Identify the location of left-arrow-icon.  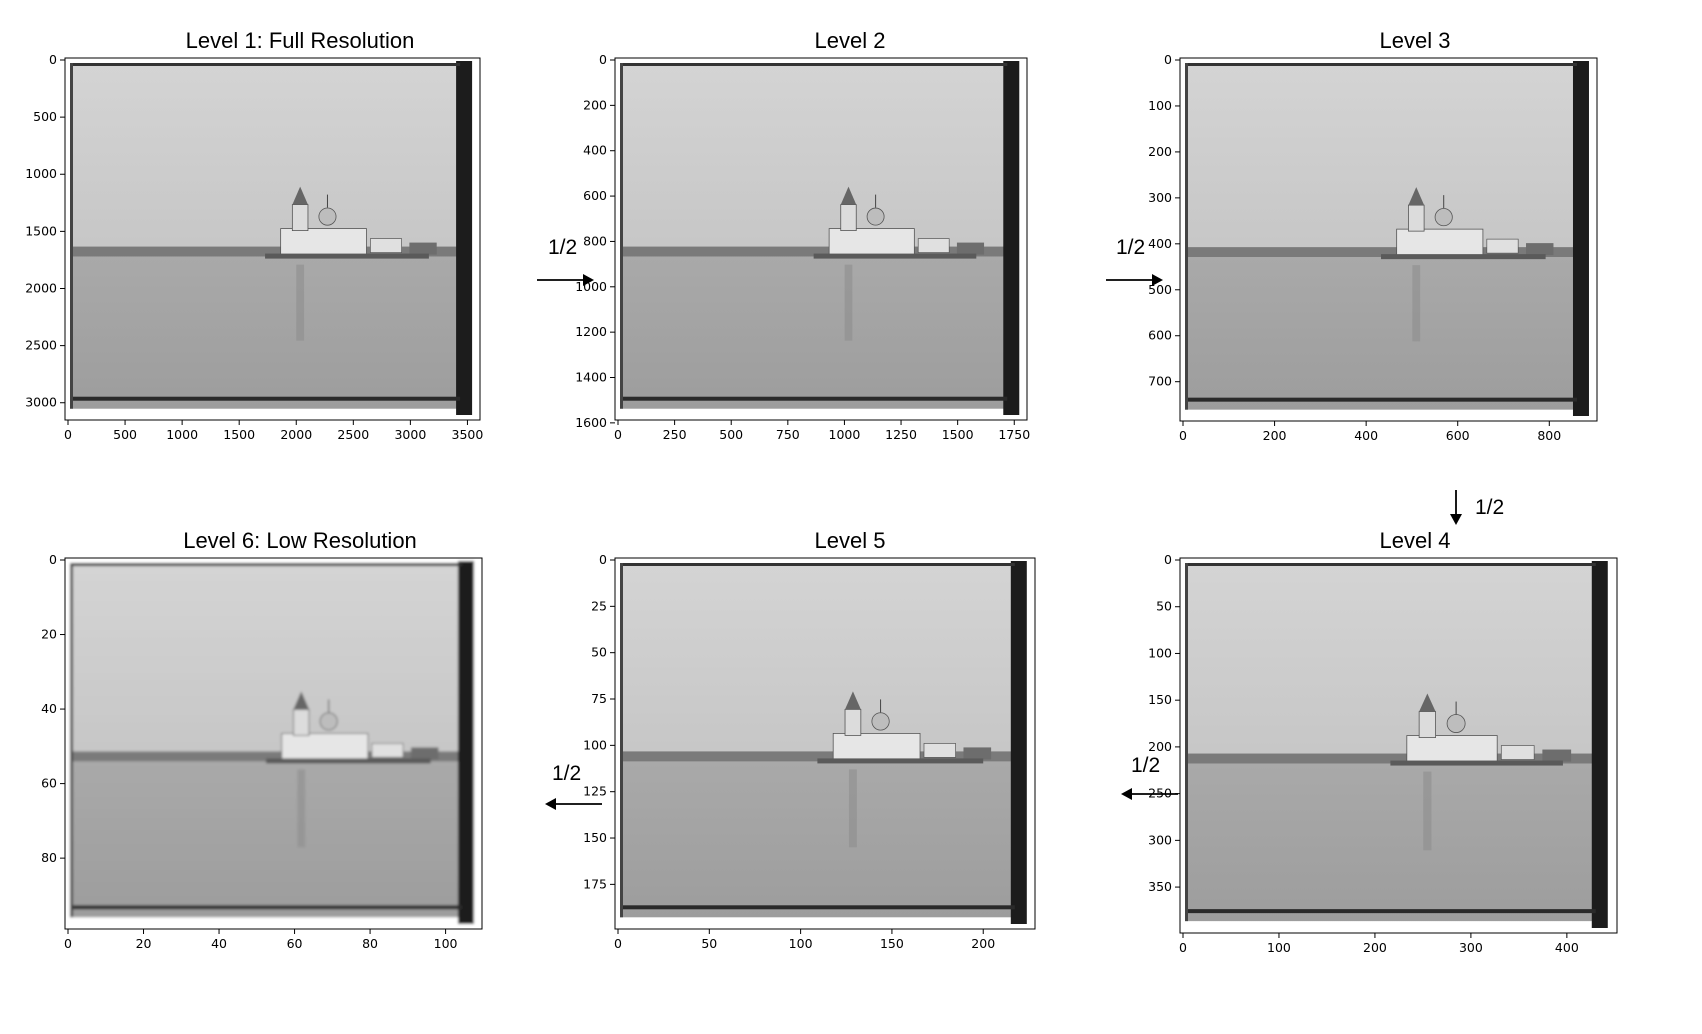
(573, 804).